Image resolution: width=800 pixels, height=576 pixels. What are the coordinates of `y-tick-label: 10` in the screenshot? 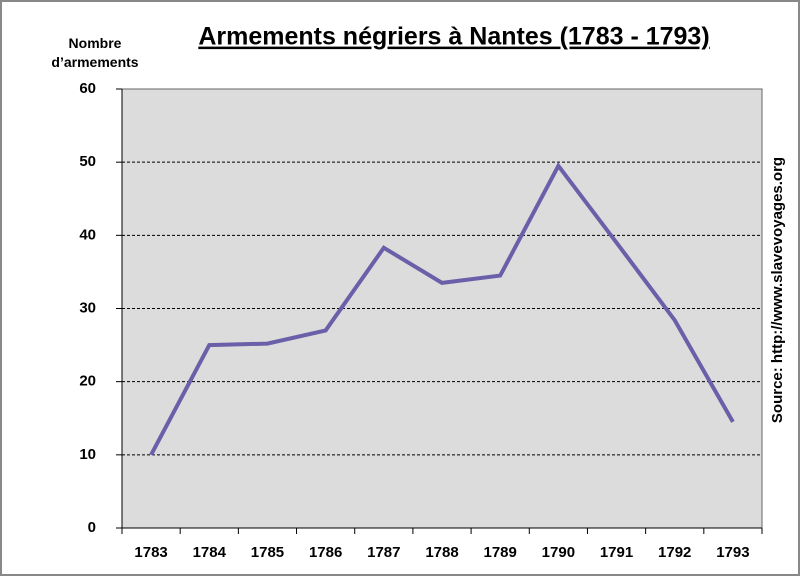 It's located at (87, 454).